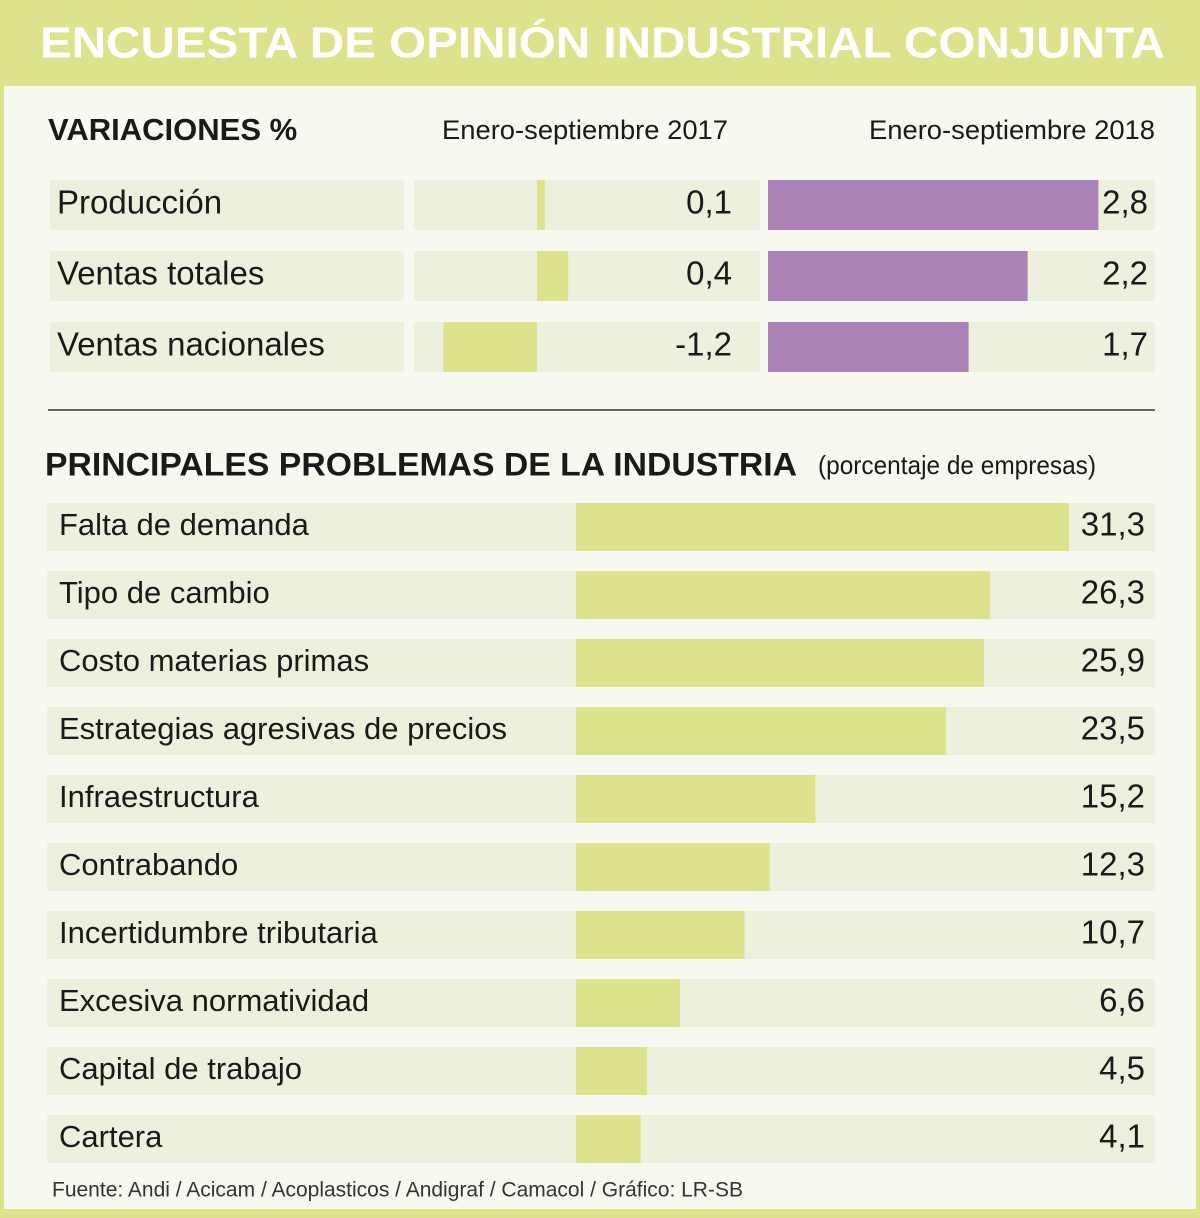 The image size is (1200, 1218). Describe the element at coordinates (111, 1136) in the screenshot. I see `category-label: Cartera` at that location.